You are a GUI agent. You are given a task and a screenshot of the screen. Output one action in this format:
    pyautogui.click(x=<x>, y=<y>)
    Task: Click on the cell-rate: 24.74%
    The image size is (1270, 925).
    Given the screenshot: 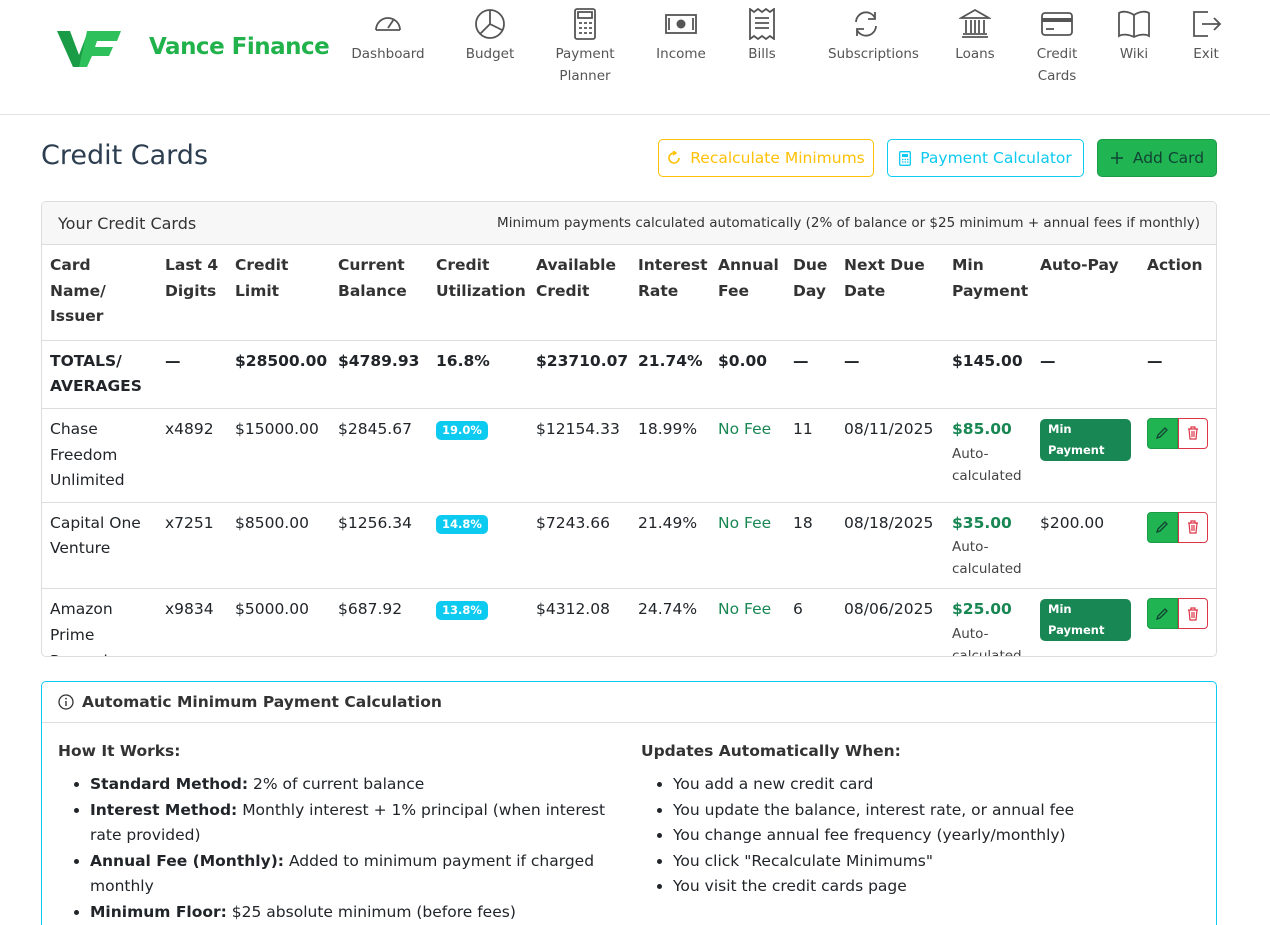 What is the action you would take?
    pyautogui.click(x=670, y=622)
    